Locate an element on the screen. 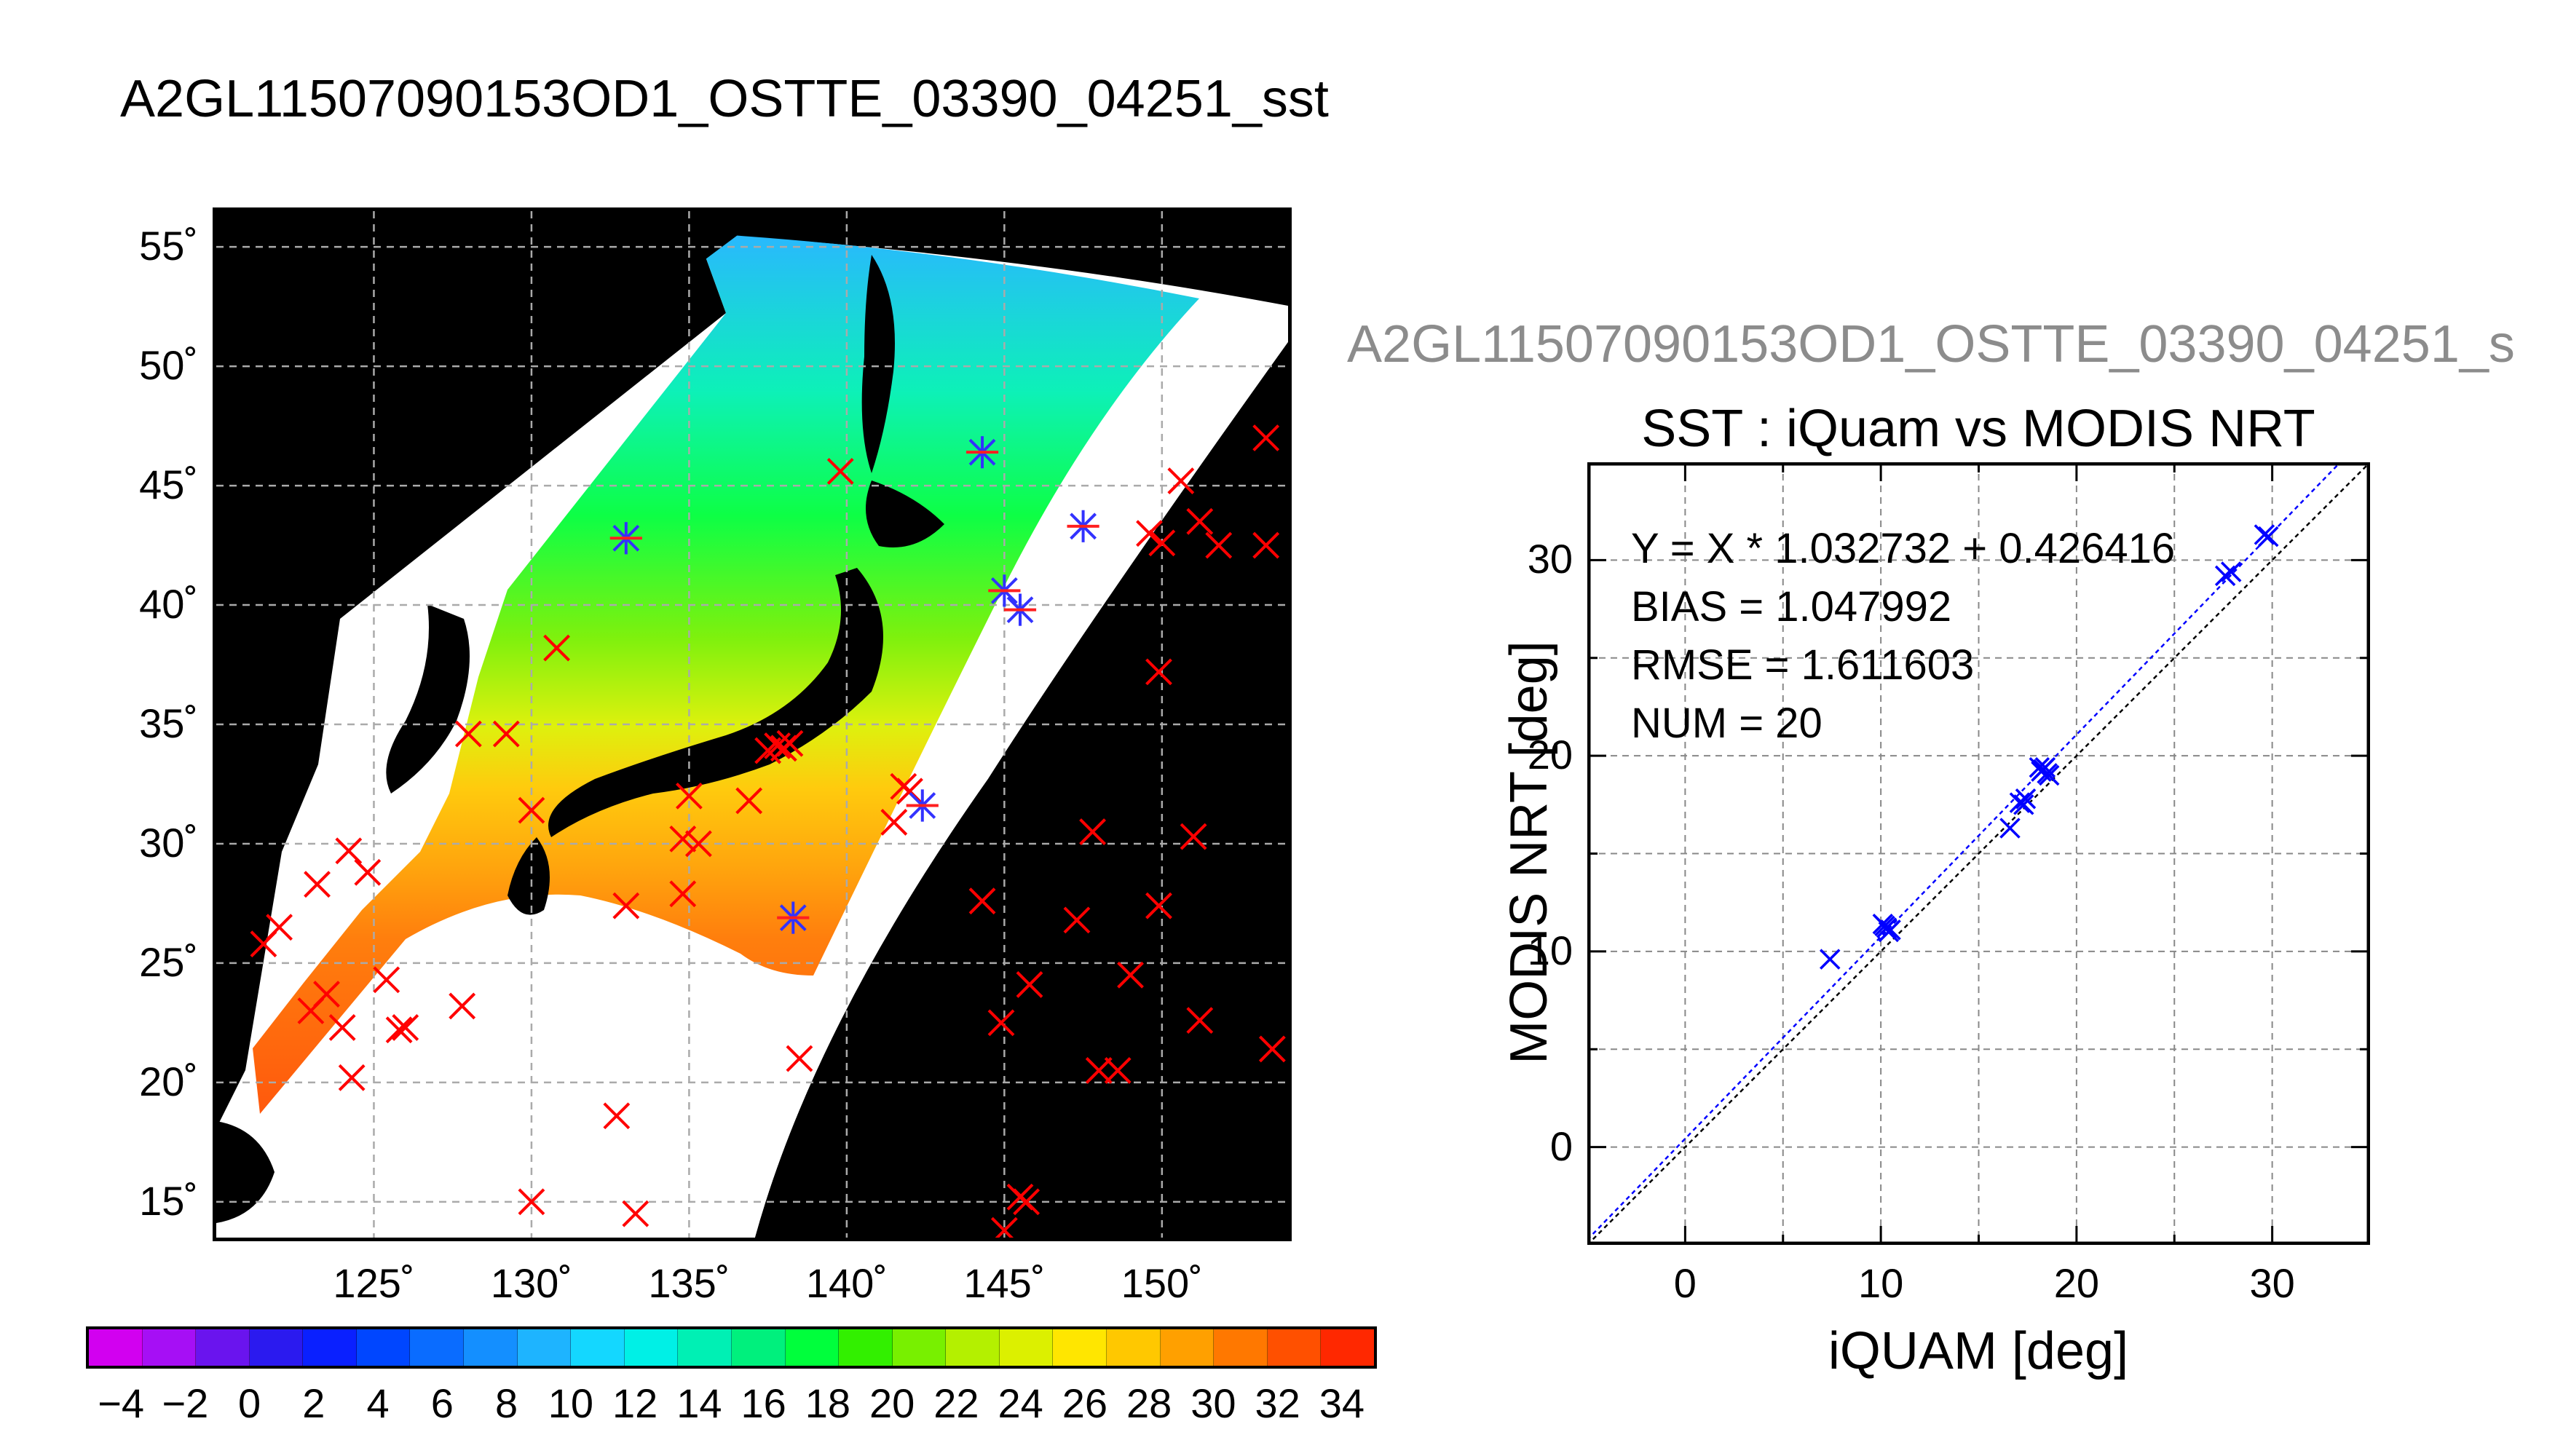 The width and height of the screenshot is (2555, 1456). y-tick-label: 0 is located at coordinates (1561, 1146).